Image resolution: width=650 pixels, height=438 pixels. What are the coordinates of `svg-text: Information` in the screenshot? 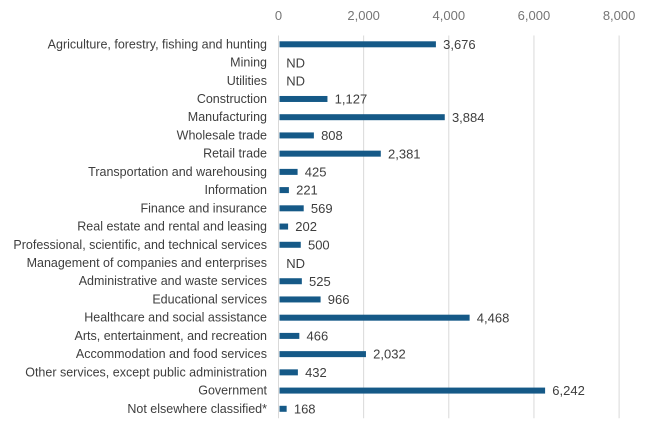 It's located at (235, 190).